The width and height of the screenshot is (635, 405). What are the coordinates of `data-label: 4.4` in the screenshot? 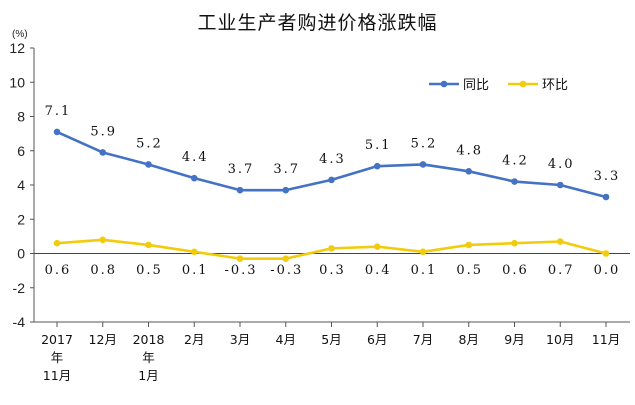 It's located at (195, 157).